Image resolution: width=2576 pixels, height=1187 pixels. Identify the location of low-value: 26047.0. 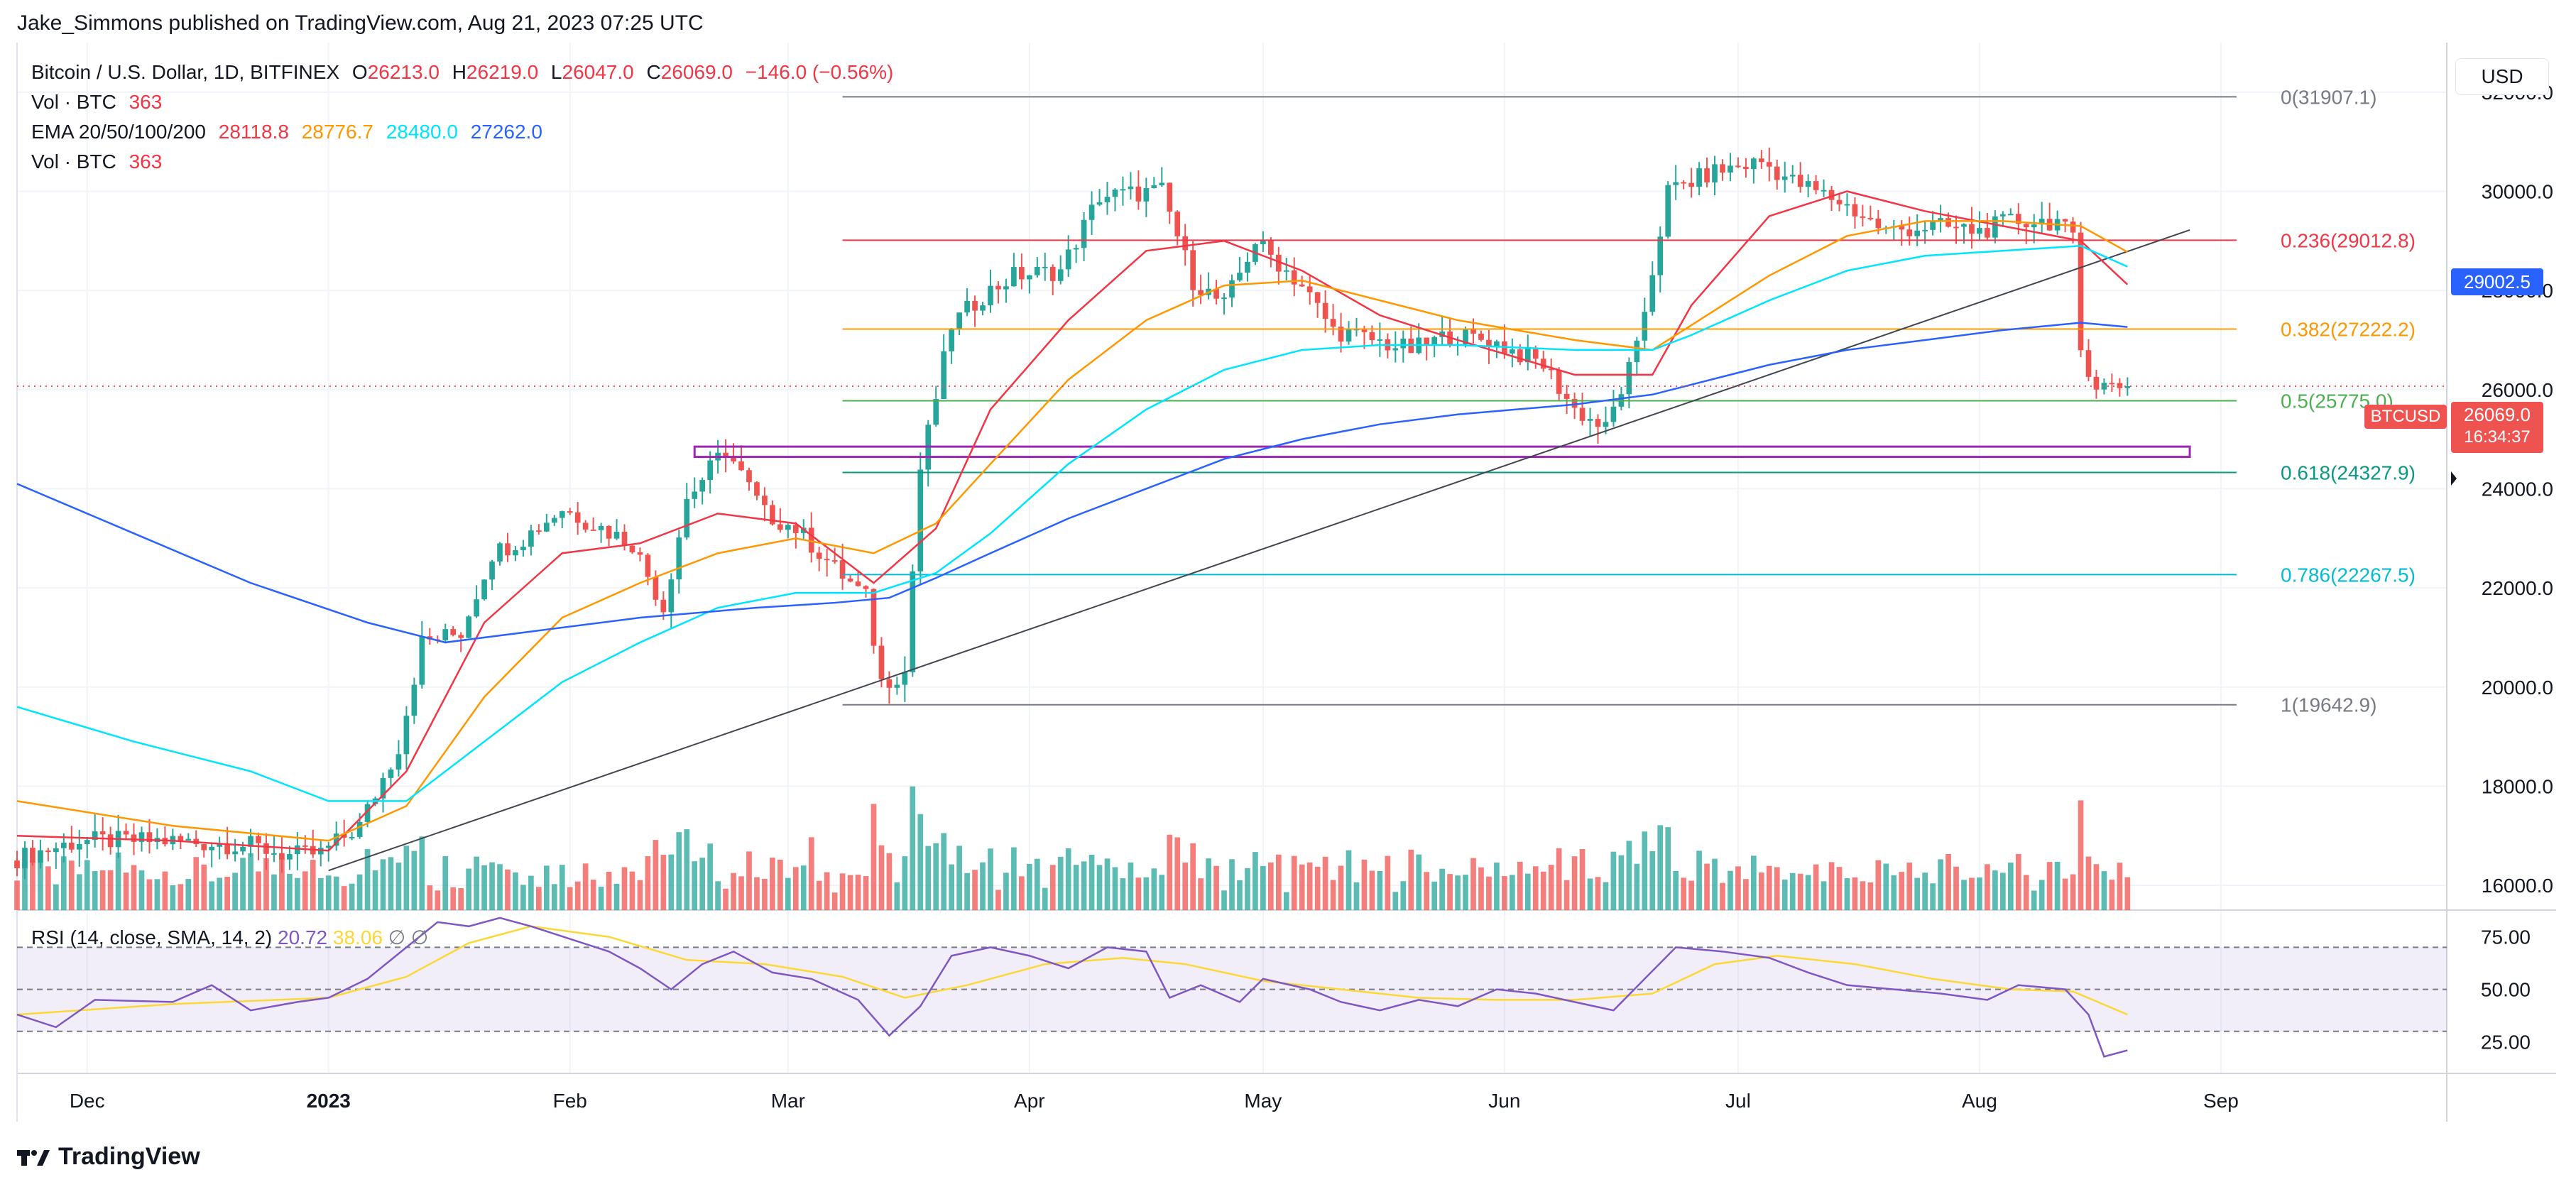
(598, 72).